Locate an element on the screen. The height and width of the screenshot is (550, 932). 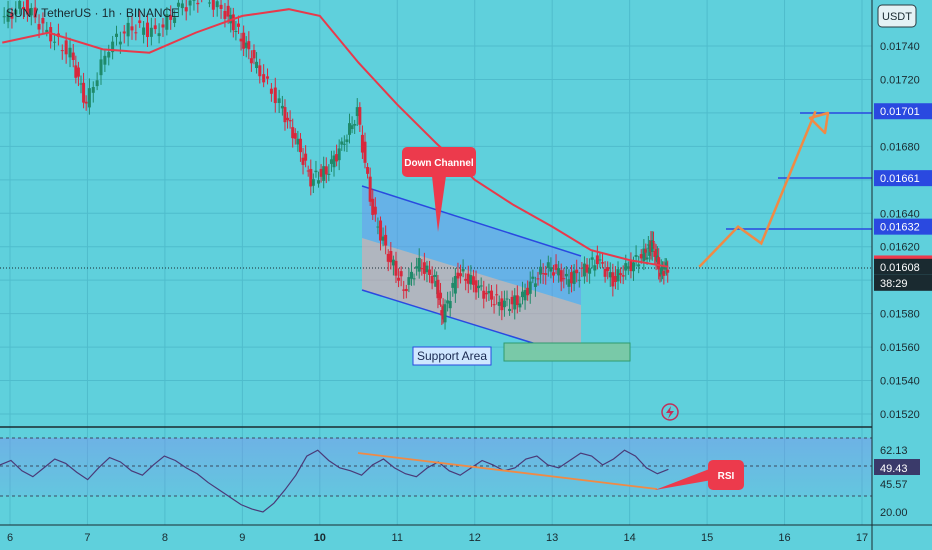
rsi-value-tag is located at coordinates (897, 467).